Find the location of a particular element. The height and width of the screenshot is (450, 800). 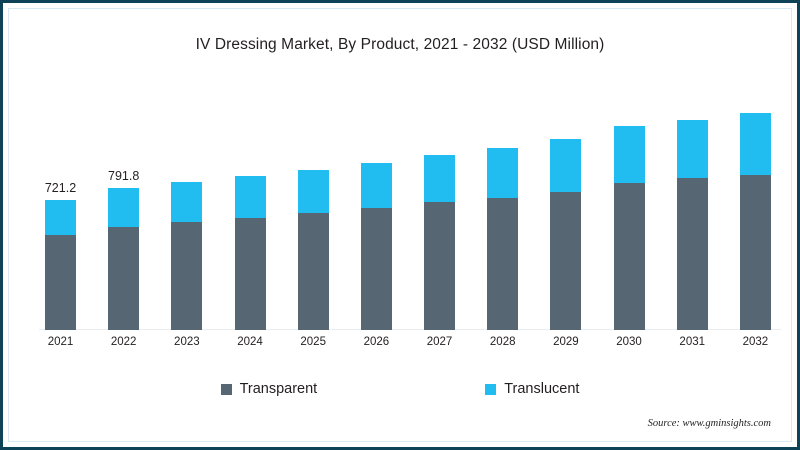

legend-item-transparent: Transparent is located at coordinates (269, 389).